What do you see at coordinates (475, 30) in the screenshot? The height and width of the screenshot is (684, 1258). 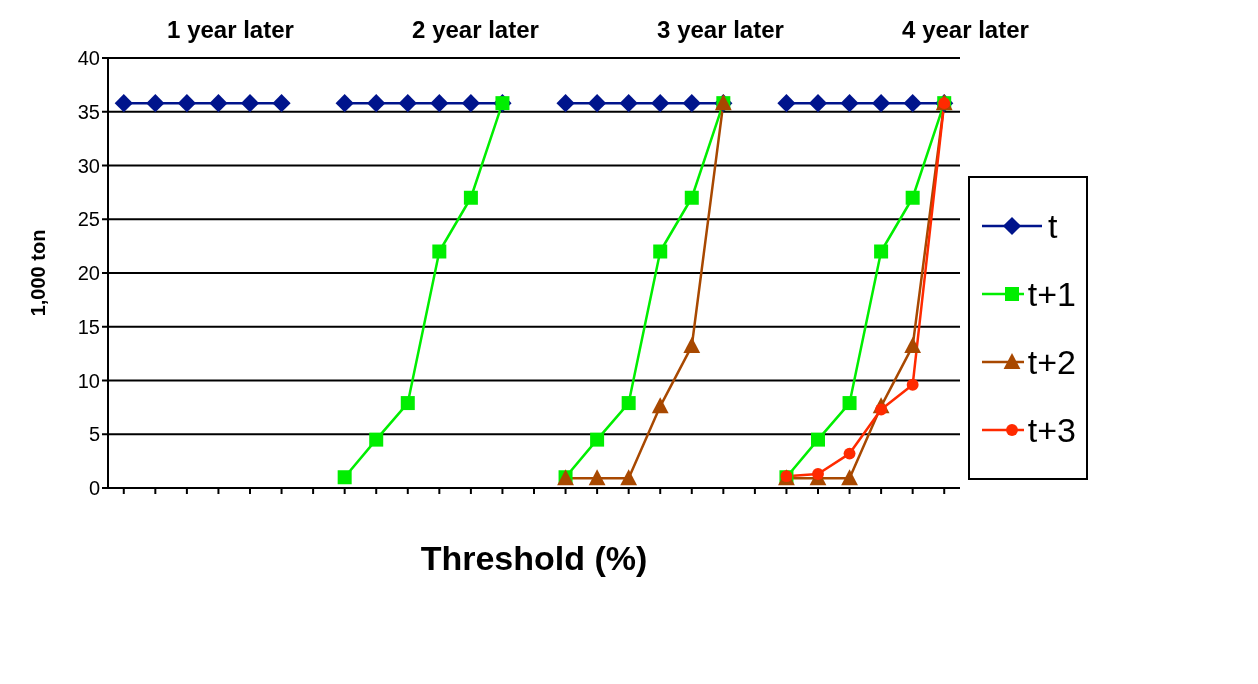 I see `text: 2 year later` at bounding box center [475, 30].